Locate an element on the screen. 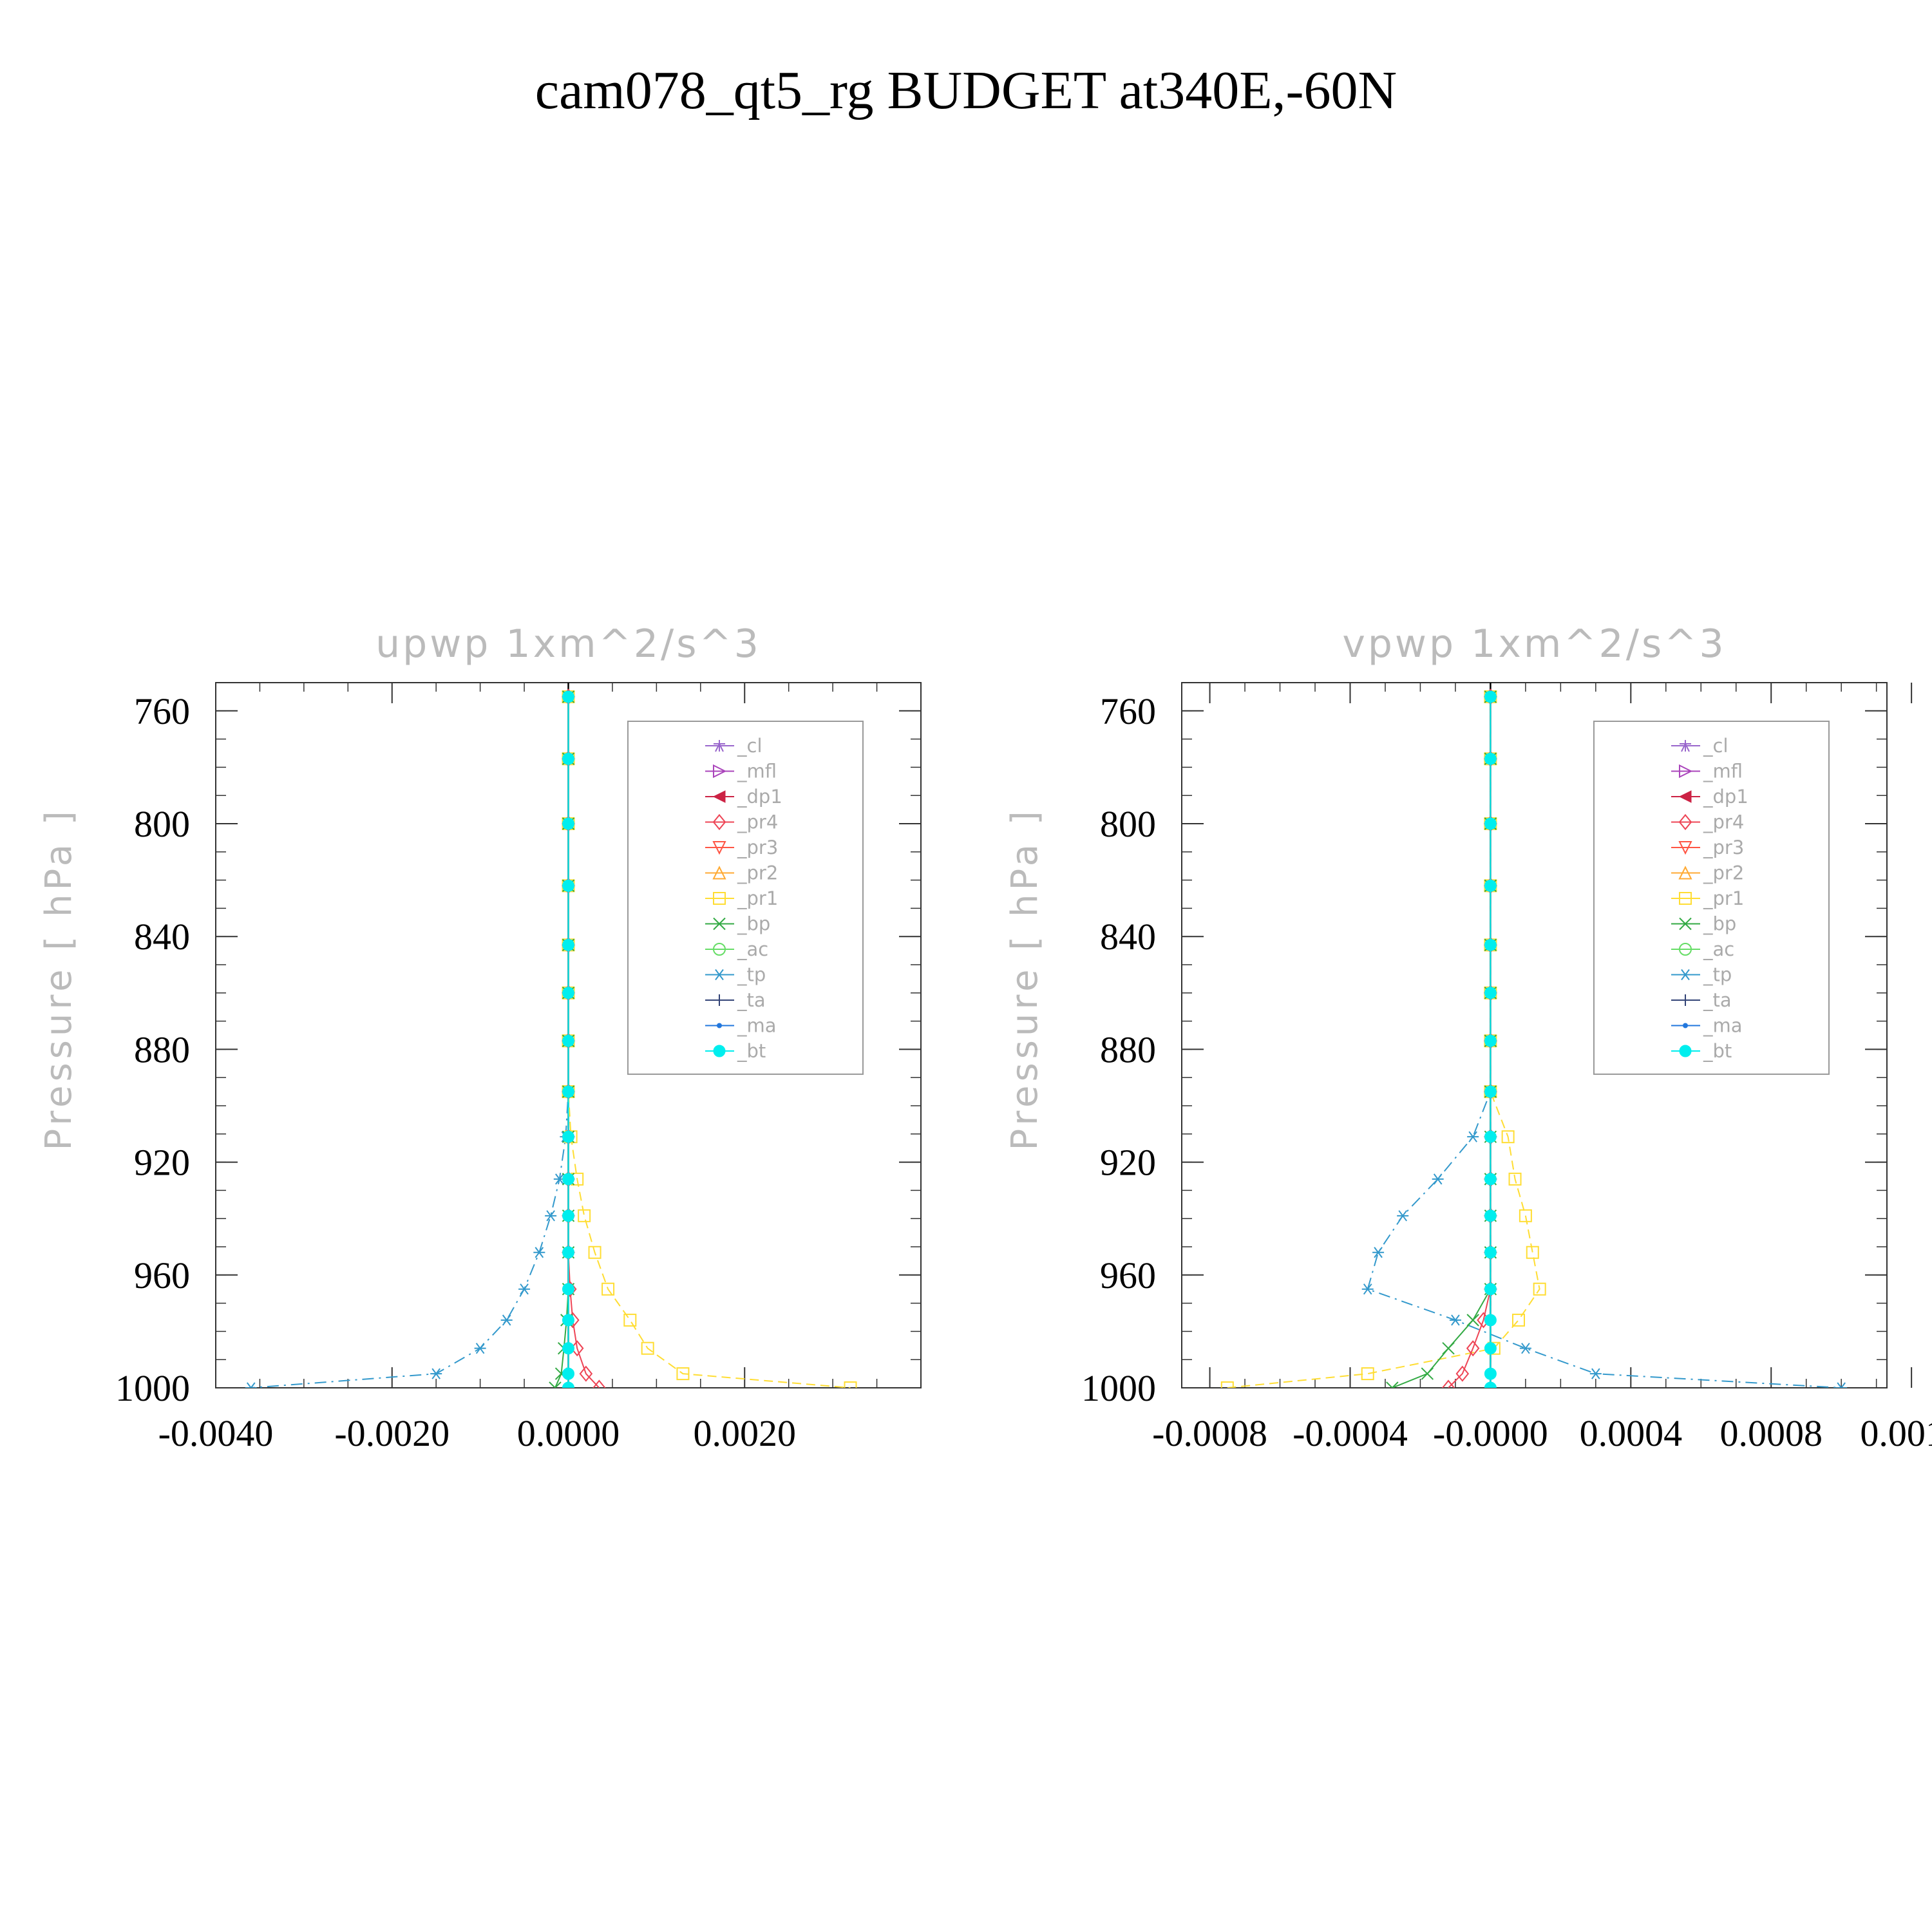  x-tick-label: -0.0020 is located at coordinates (392, 1433).